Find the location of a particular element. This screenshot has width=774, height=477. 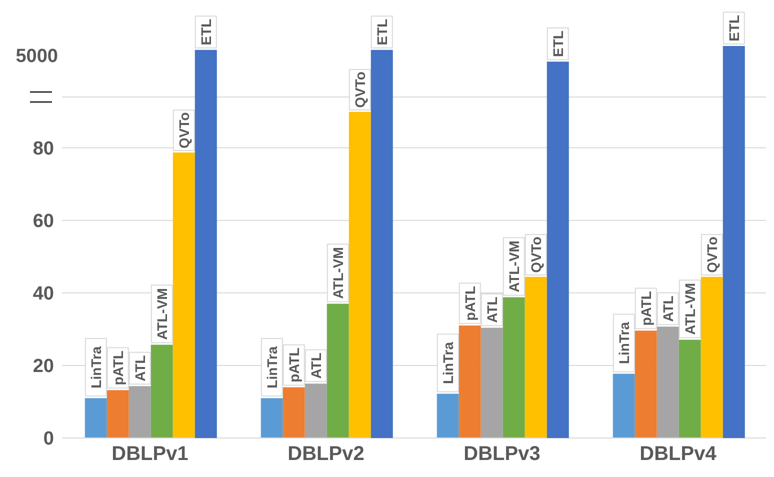

x-tick-label: DBLPv3 is located at coordinates (502, 454).